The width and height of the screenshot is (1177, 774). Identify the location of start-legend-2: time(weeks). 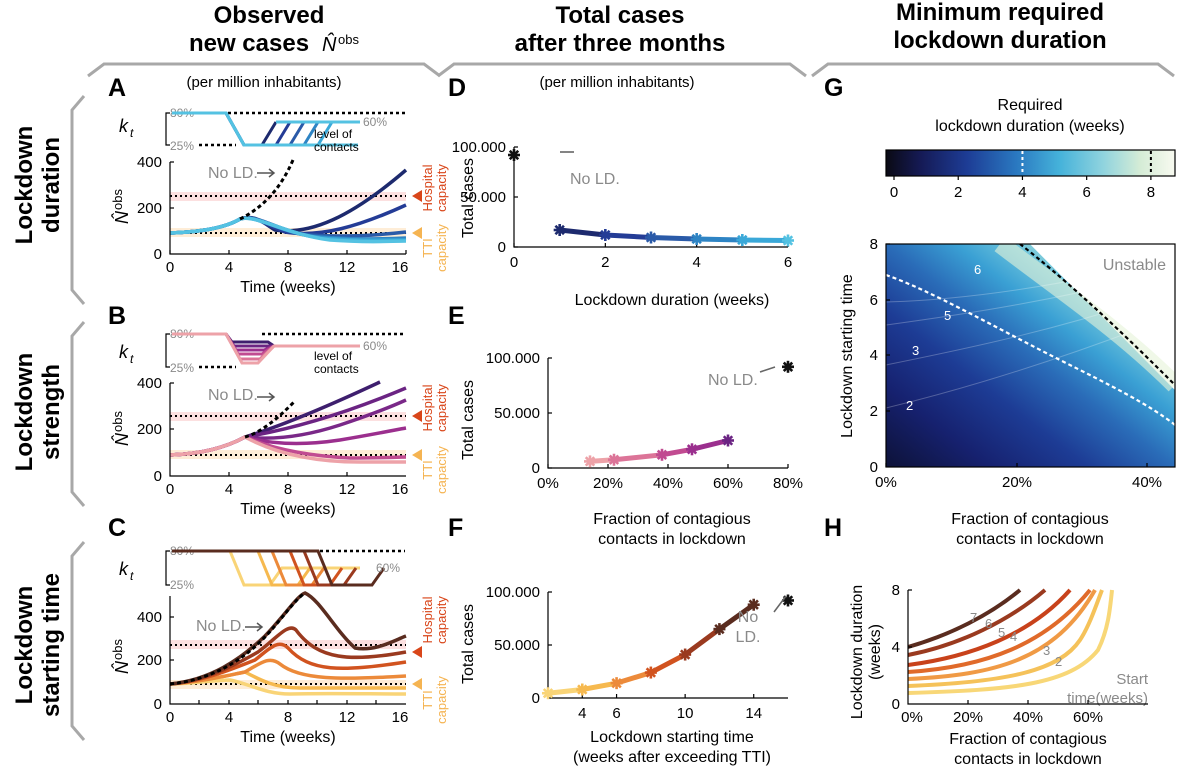
(1107, 698).